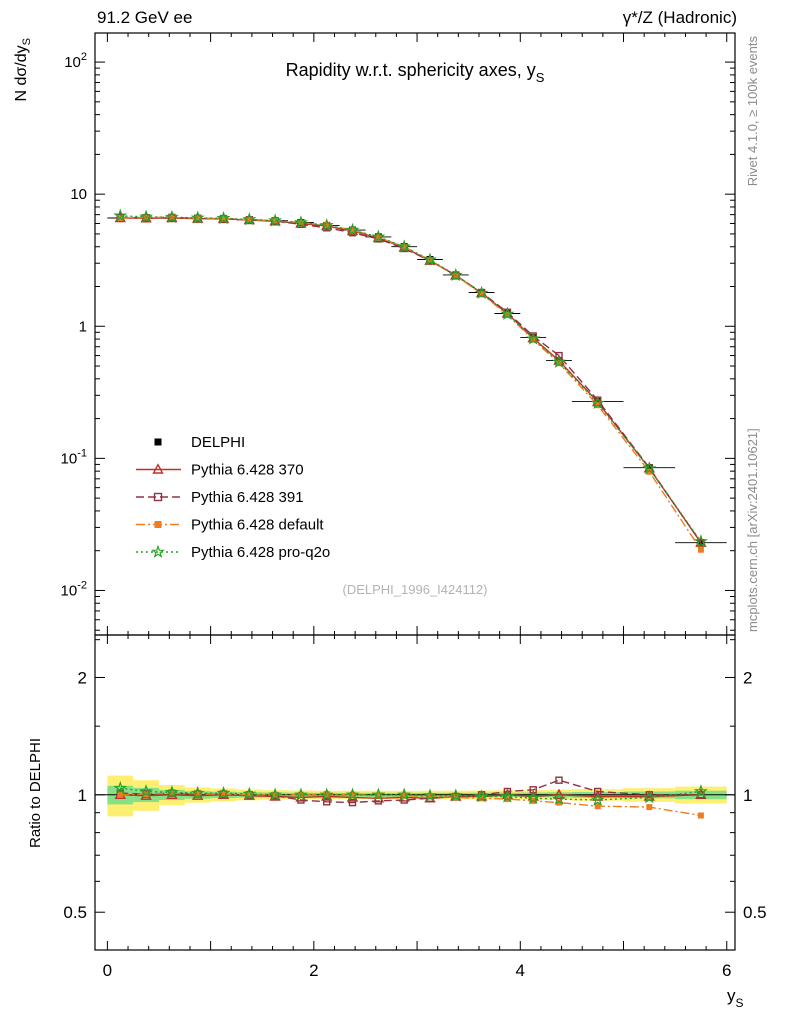 The height and width of the screenshot is (1024, 786). I want to click on ratio-tick-label-right: 0.5, so click(755, 912).